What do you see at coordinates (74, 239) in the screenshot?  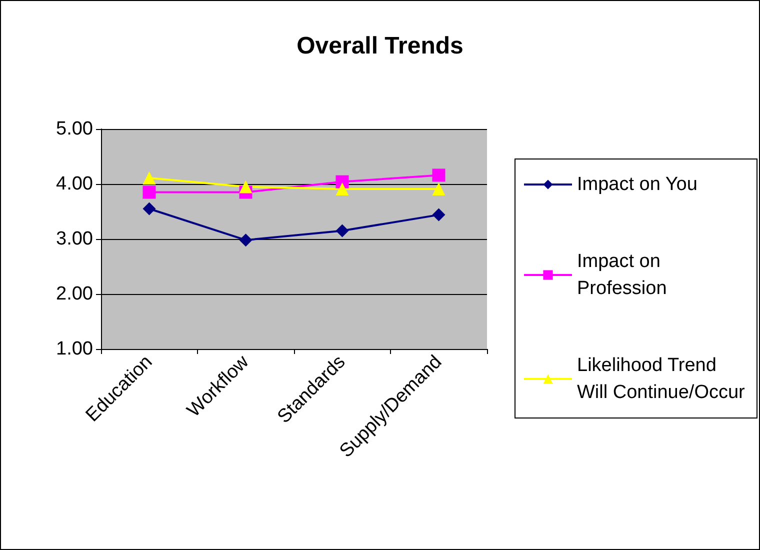 I see `y-tick-label: 3.00` at bounding box center [74, 239].